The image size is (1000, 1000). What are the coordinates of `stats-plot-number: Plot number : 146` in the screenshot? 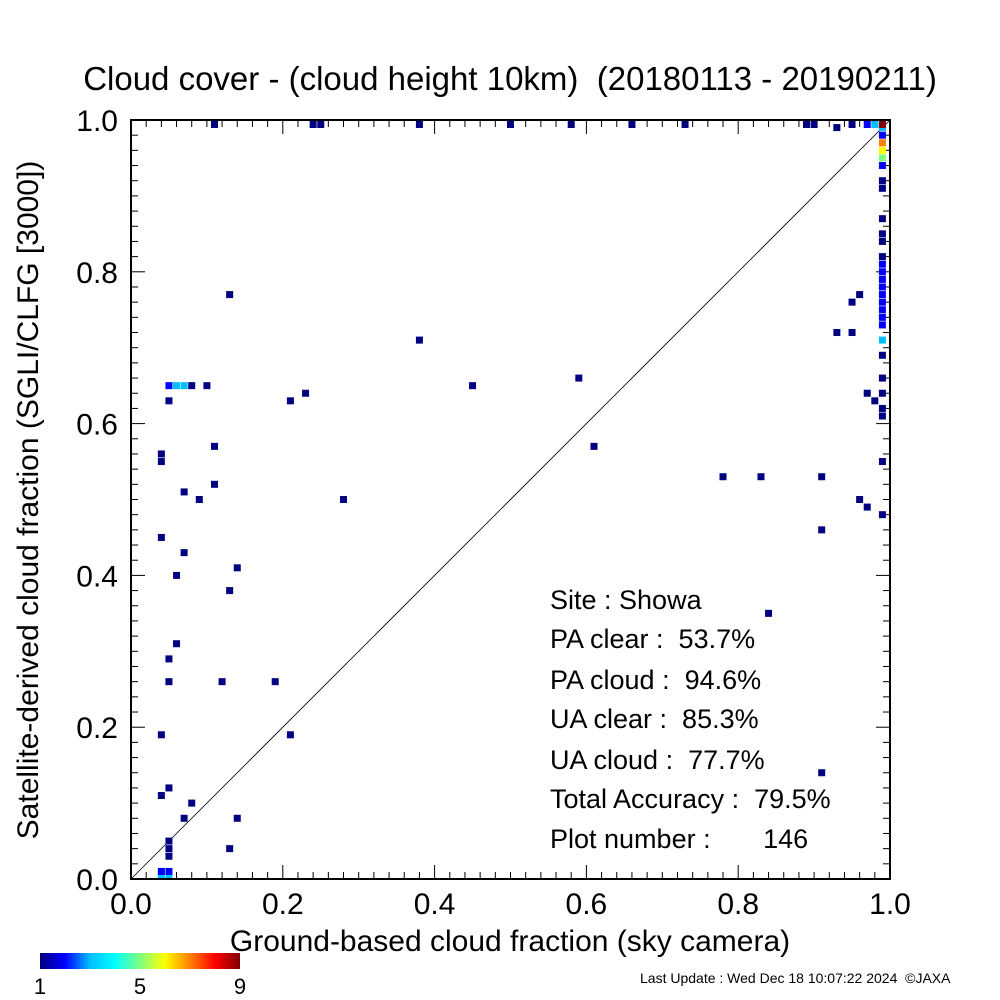 It's located at (679, 839).